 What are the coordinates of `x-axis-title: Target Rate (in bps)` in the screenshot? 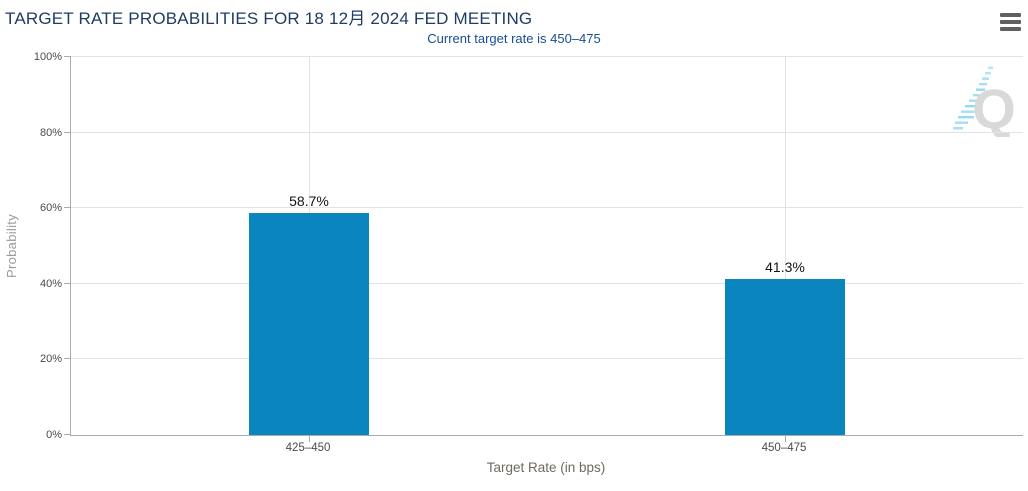 It's located at (546, 467).